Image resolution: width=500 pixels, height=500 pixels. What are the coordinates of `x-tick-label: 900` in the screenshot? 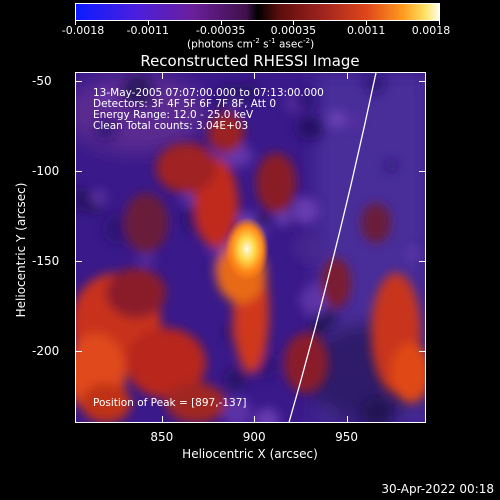 It's located at (254, 437).